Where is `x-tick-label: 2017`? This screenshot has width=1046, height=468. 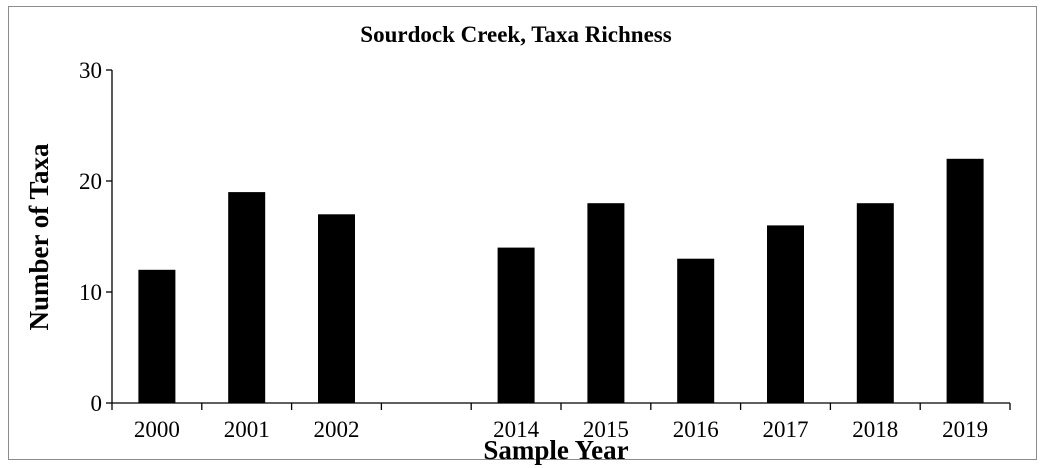
x-tick-label: 2017 is located at coordinates (786, 429).